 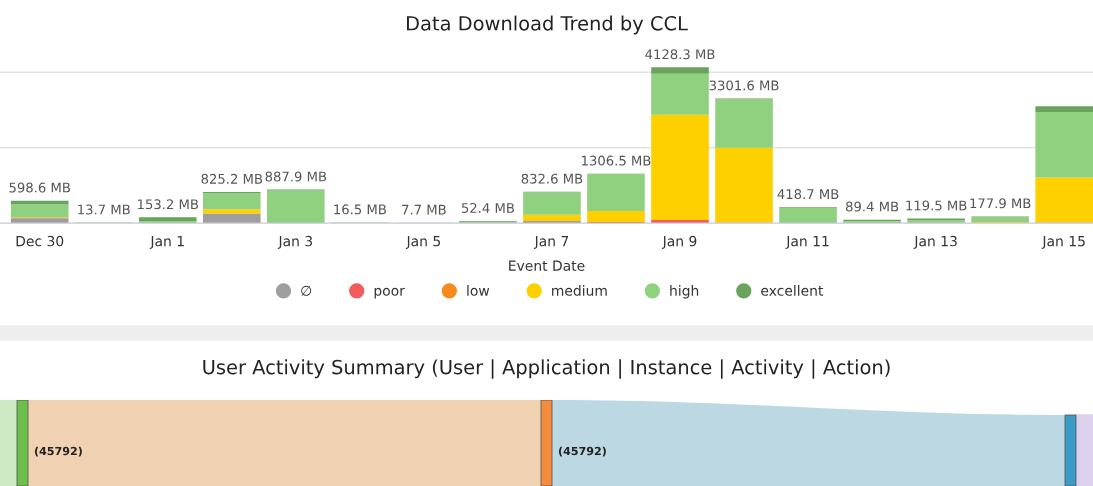 I want to click on x-tick-label: Jan 9, so click(x=679, y=242).